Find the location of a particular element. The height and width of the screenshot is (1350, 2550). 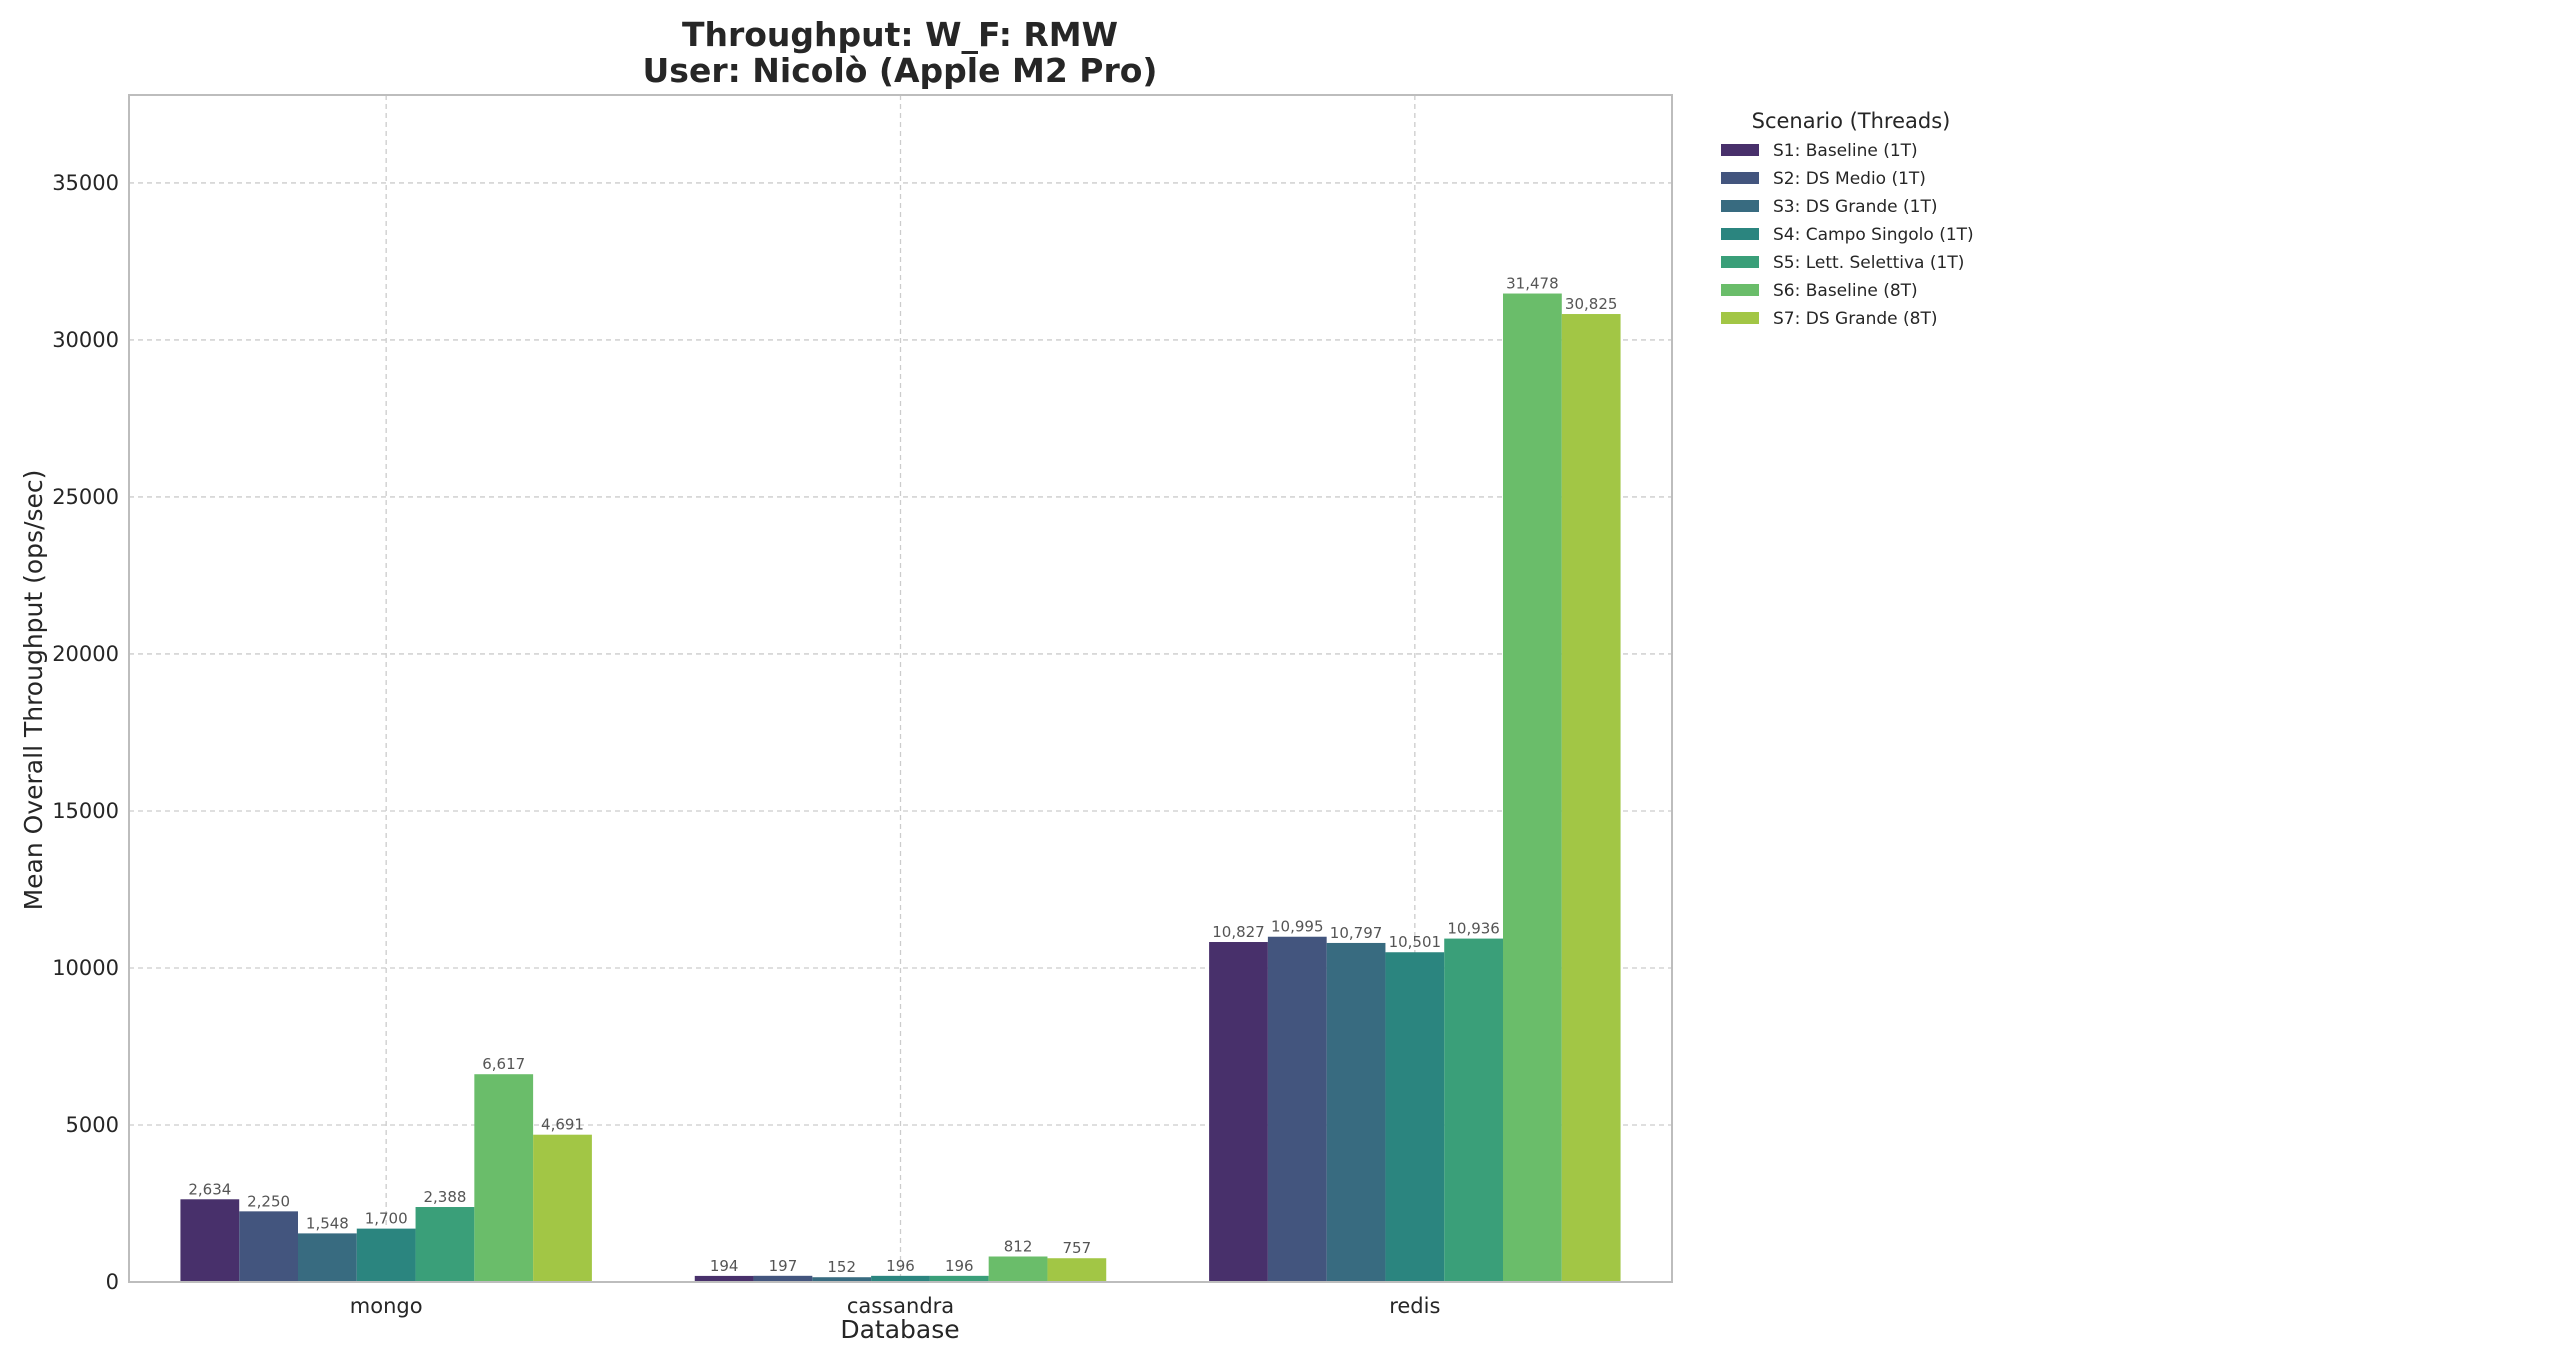

y-tick-label: 35000 is located at coordinates (85, 183).